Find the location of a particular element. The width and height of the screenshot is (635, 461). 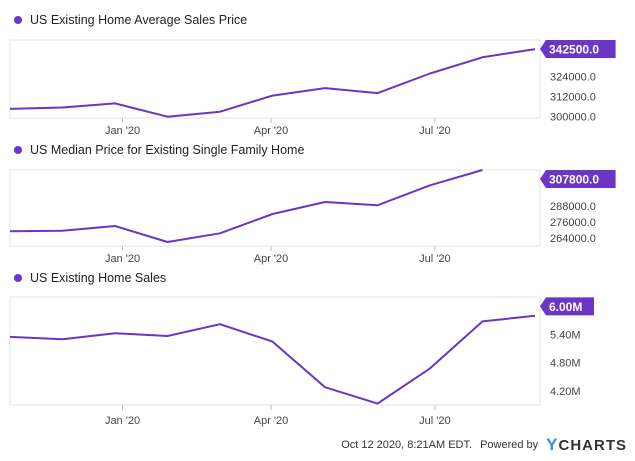

chart-3-last-value-label: 6.00M is located at coordinates (565, 307).